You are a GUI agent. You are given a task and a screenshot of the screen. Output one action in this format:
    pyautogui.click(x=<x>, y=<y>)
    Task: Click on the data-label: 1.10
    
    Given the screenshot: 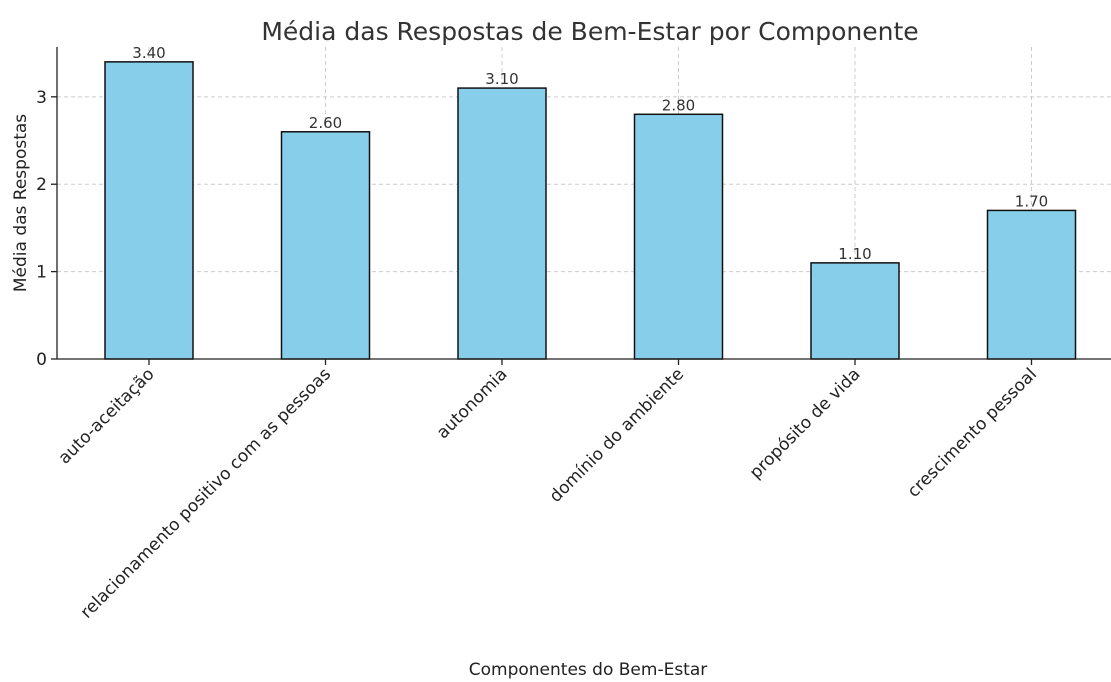 What is the action you would take?
    pyautogui.click(x=854, y=254)
    